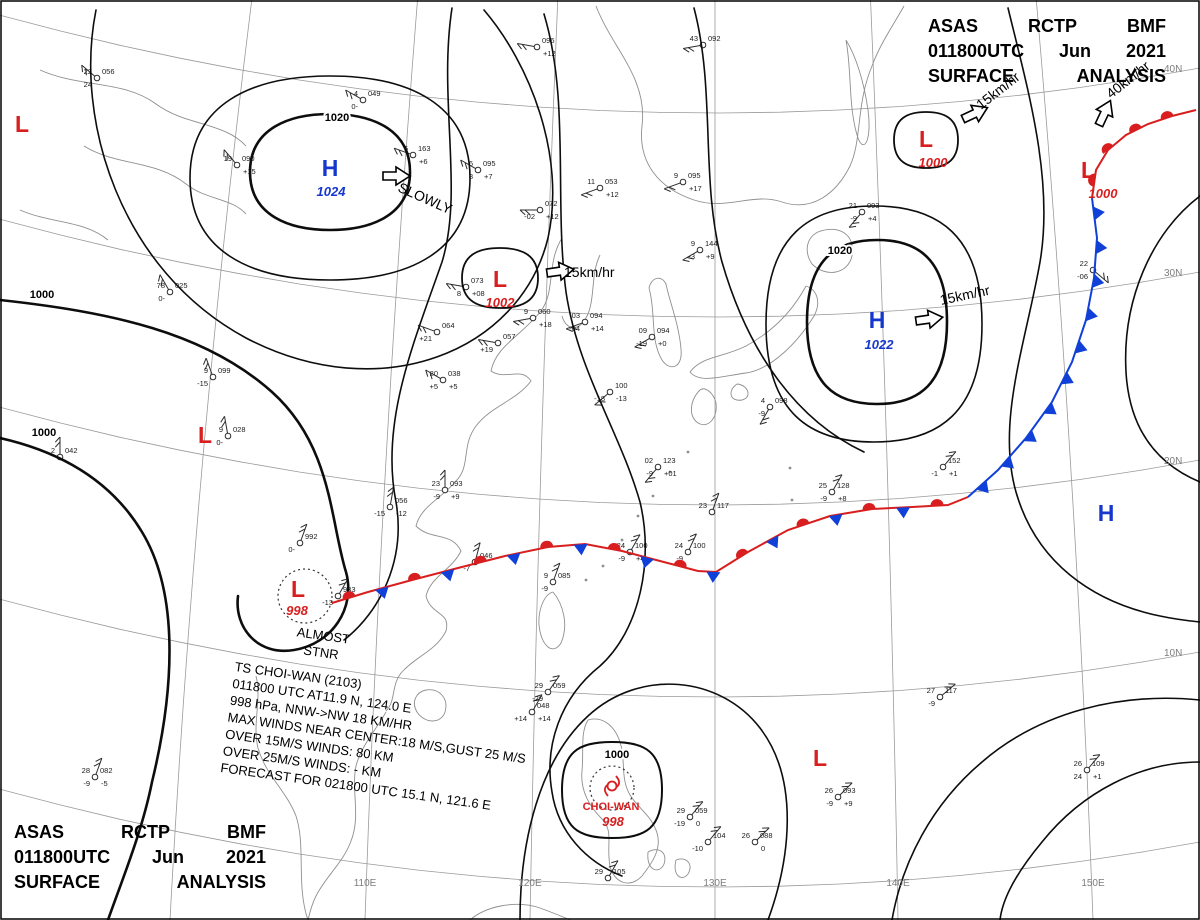 The width and height of the screenshot is (1200, 920). Describe the element at coordinates (597, 328) in the screenshot. I see `svg-text: +14` at that location.